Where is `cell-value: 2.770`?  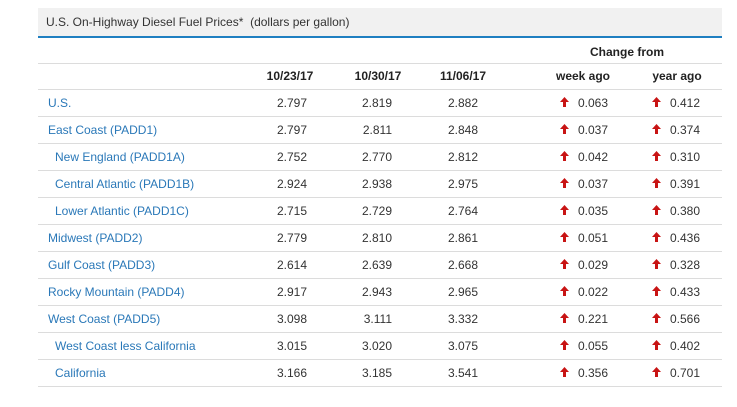 cell-value: 2.770 is located at coordinates (376, 157).